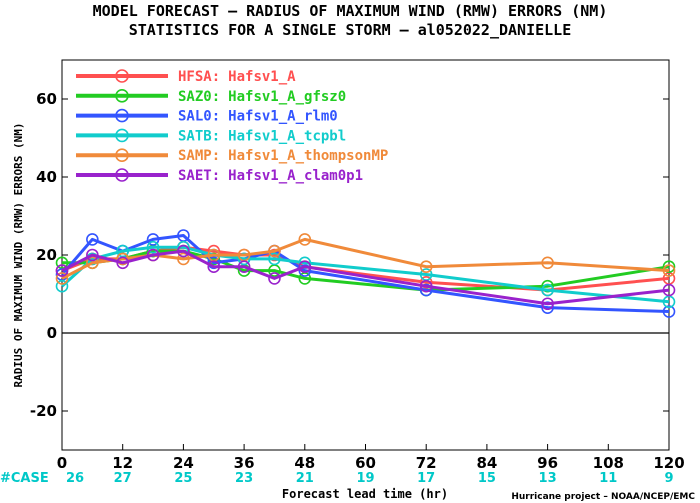  Describe the element at coordinates (304, 463) in the screenshot. I see `x-tick-label: 48` at that location.